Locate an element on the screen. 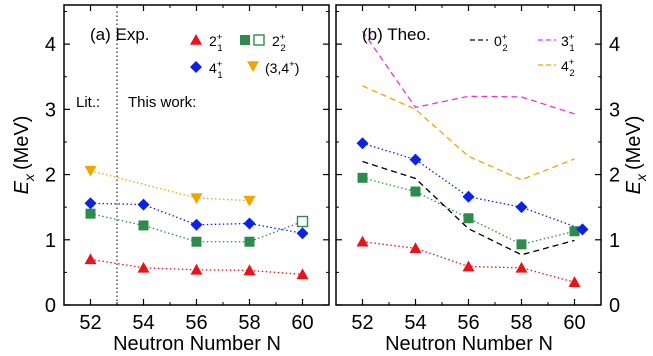 This screenshot has width=653, height=356. panel-a-series-2-line is located at coordinates (196, 218).